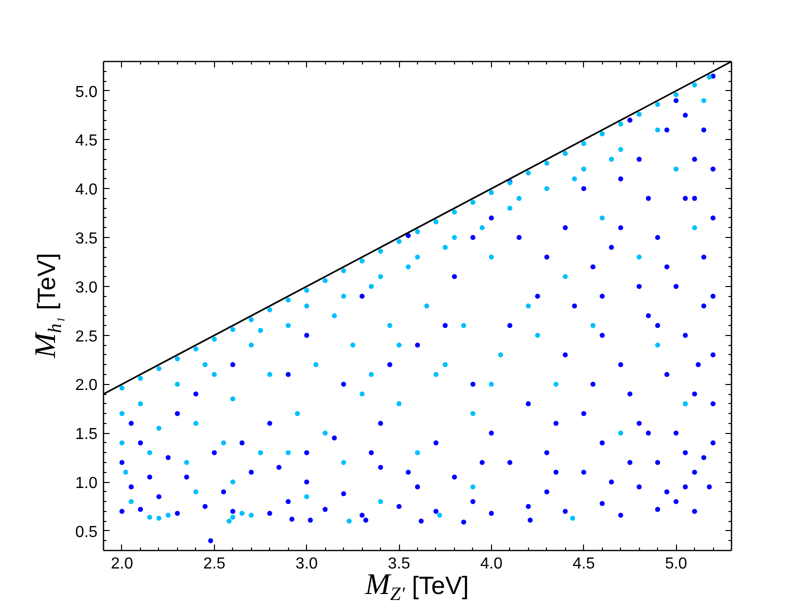 This screenshot has width=812, height=612. Describe the element at coordinates (47, 305) in the screenshot. I see `y-axis-title: Mh₁ [TeV]` at that location.